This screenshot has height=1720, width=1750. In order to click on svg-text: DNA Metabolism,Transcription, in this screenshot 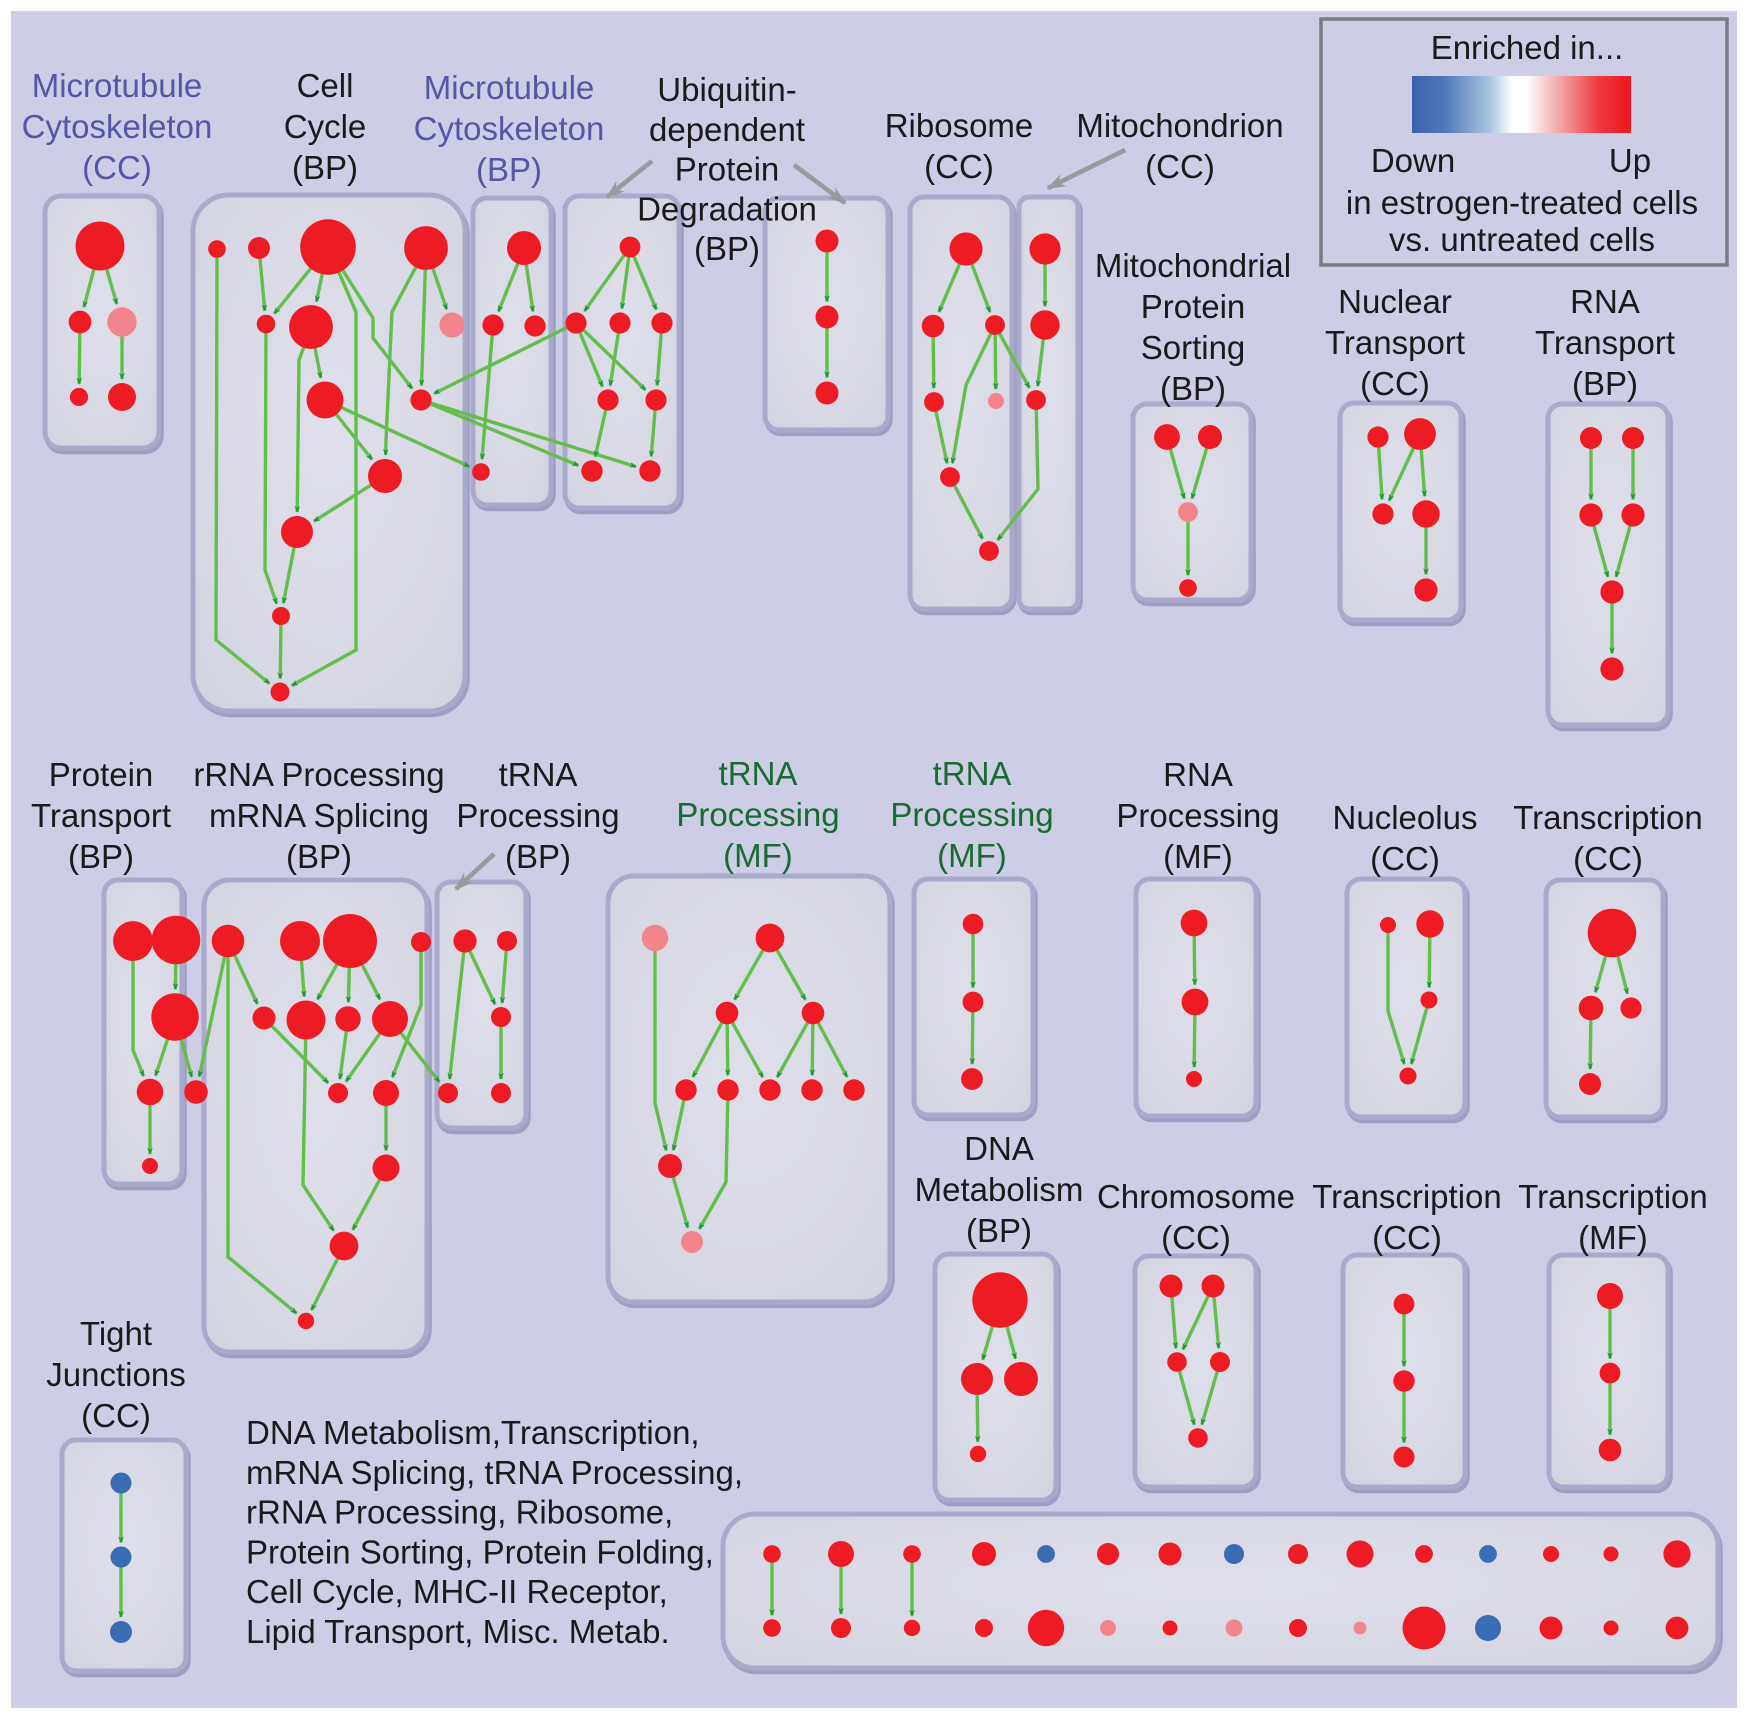, I will do `click(473, 1432)`.